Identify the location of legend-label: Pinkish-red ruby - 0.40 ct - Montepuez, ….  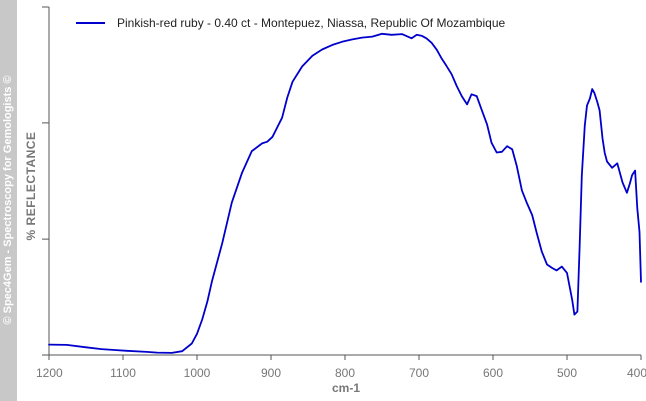
(311, 23).